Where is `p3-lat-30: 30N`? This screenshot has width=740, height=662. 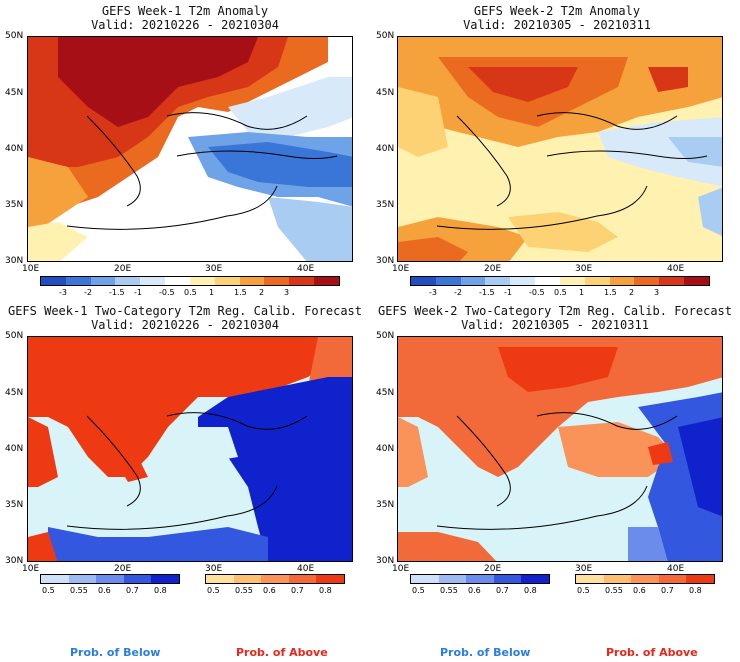 p3-lat-30: 30N is located at coordinates (14, 561).